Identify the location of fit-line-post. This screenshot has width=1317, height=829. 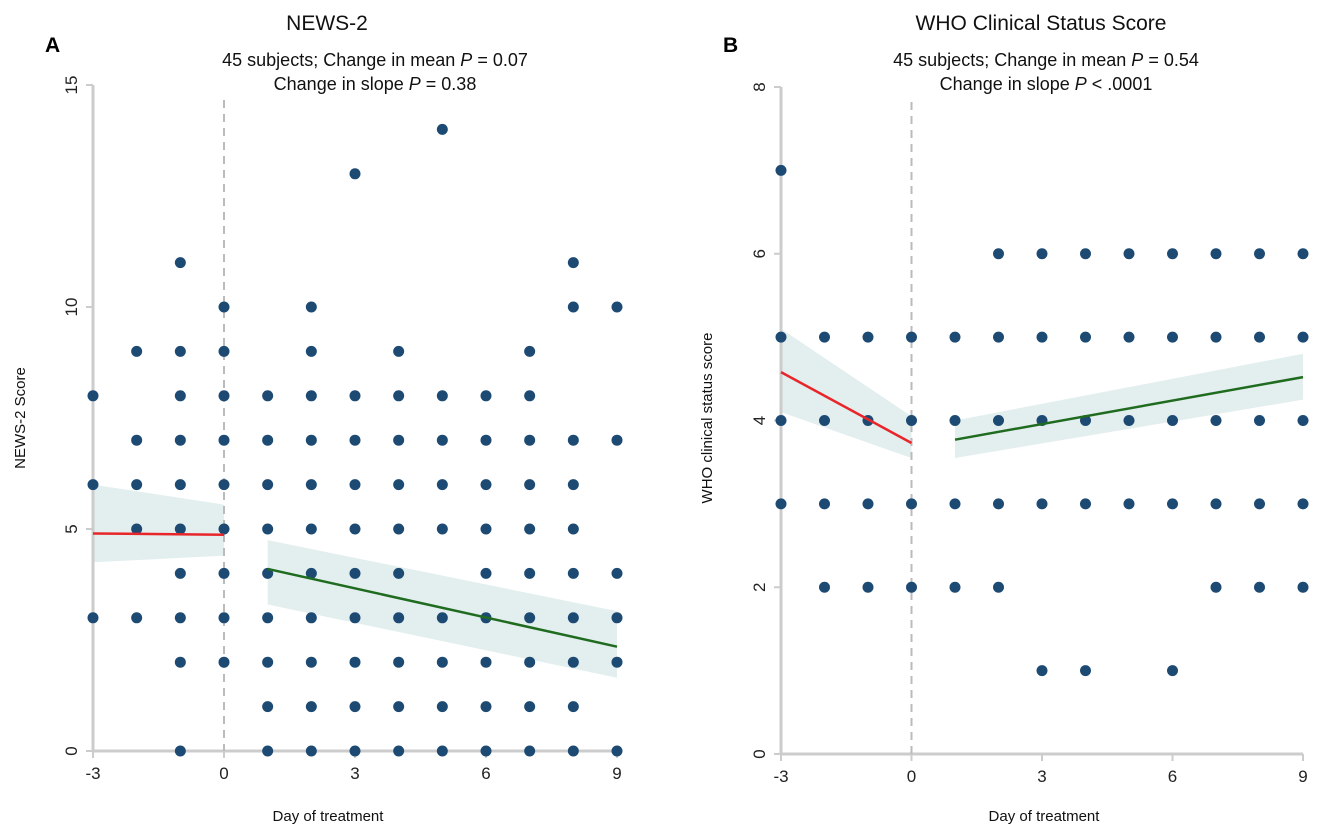
(442, 607).